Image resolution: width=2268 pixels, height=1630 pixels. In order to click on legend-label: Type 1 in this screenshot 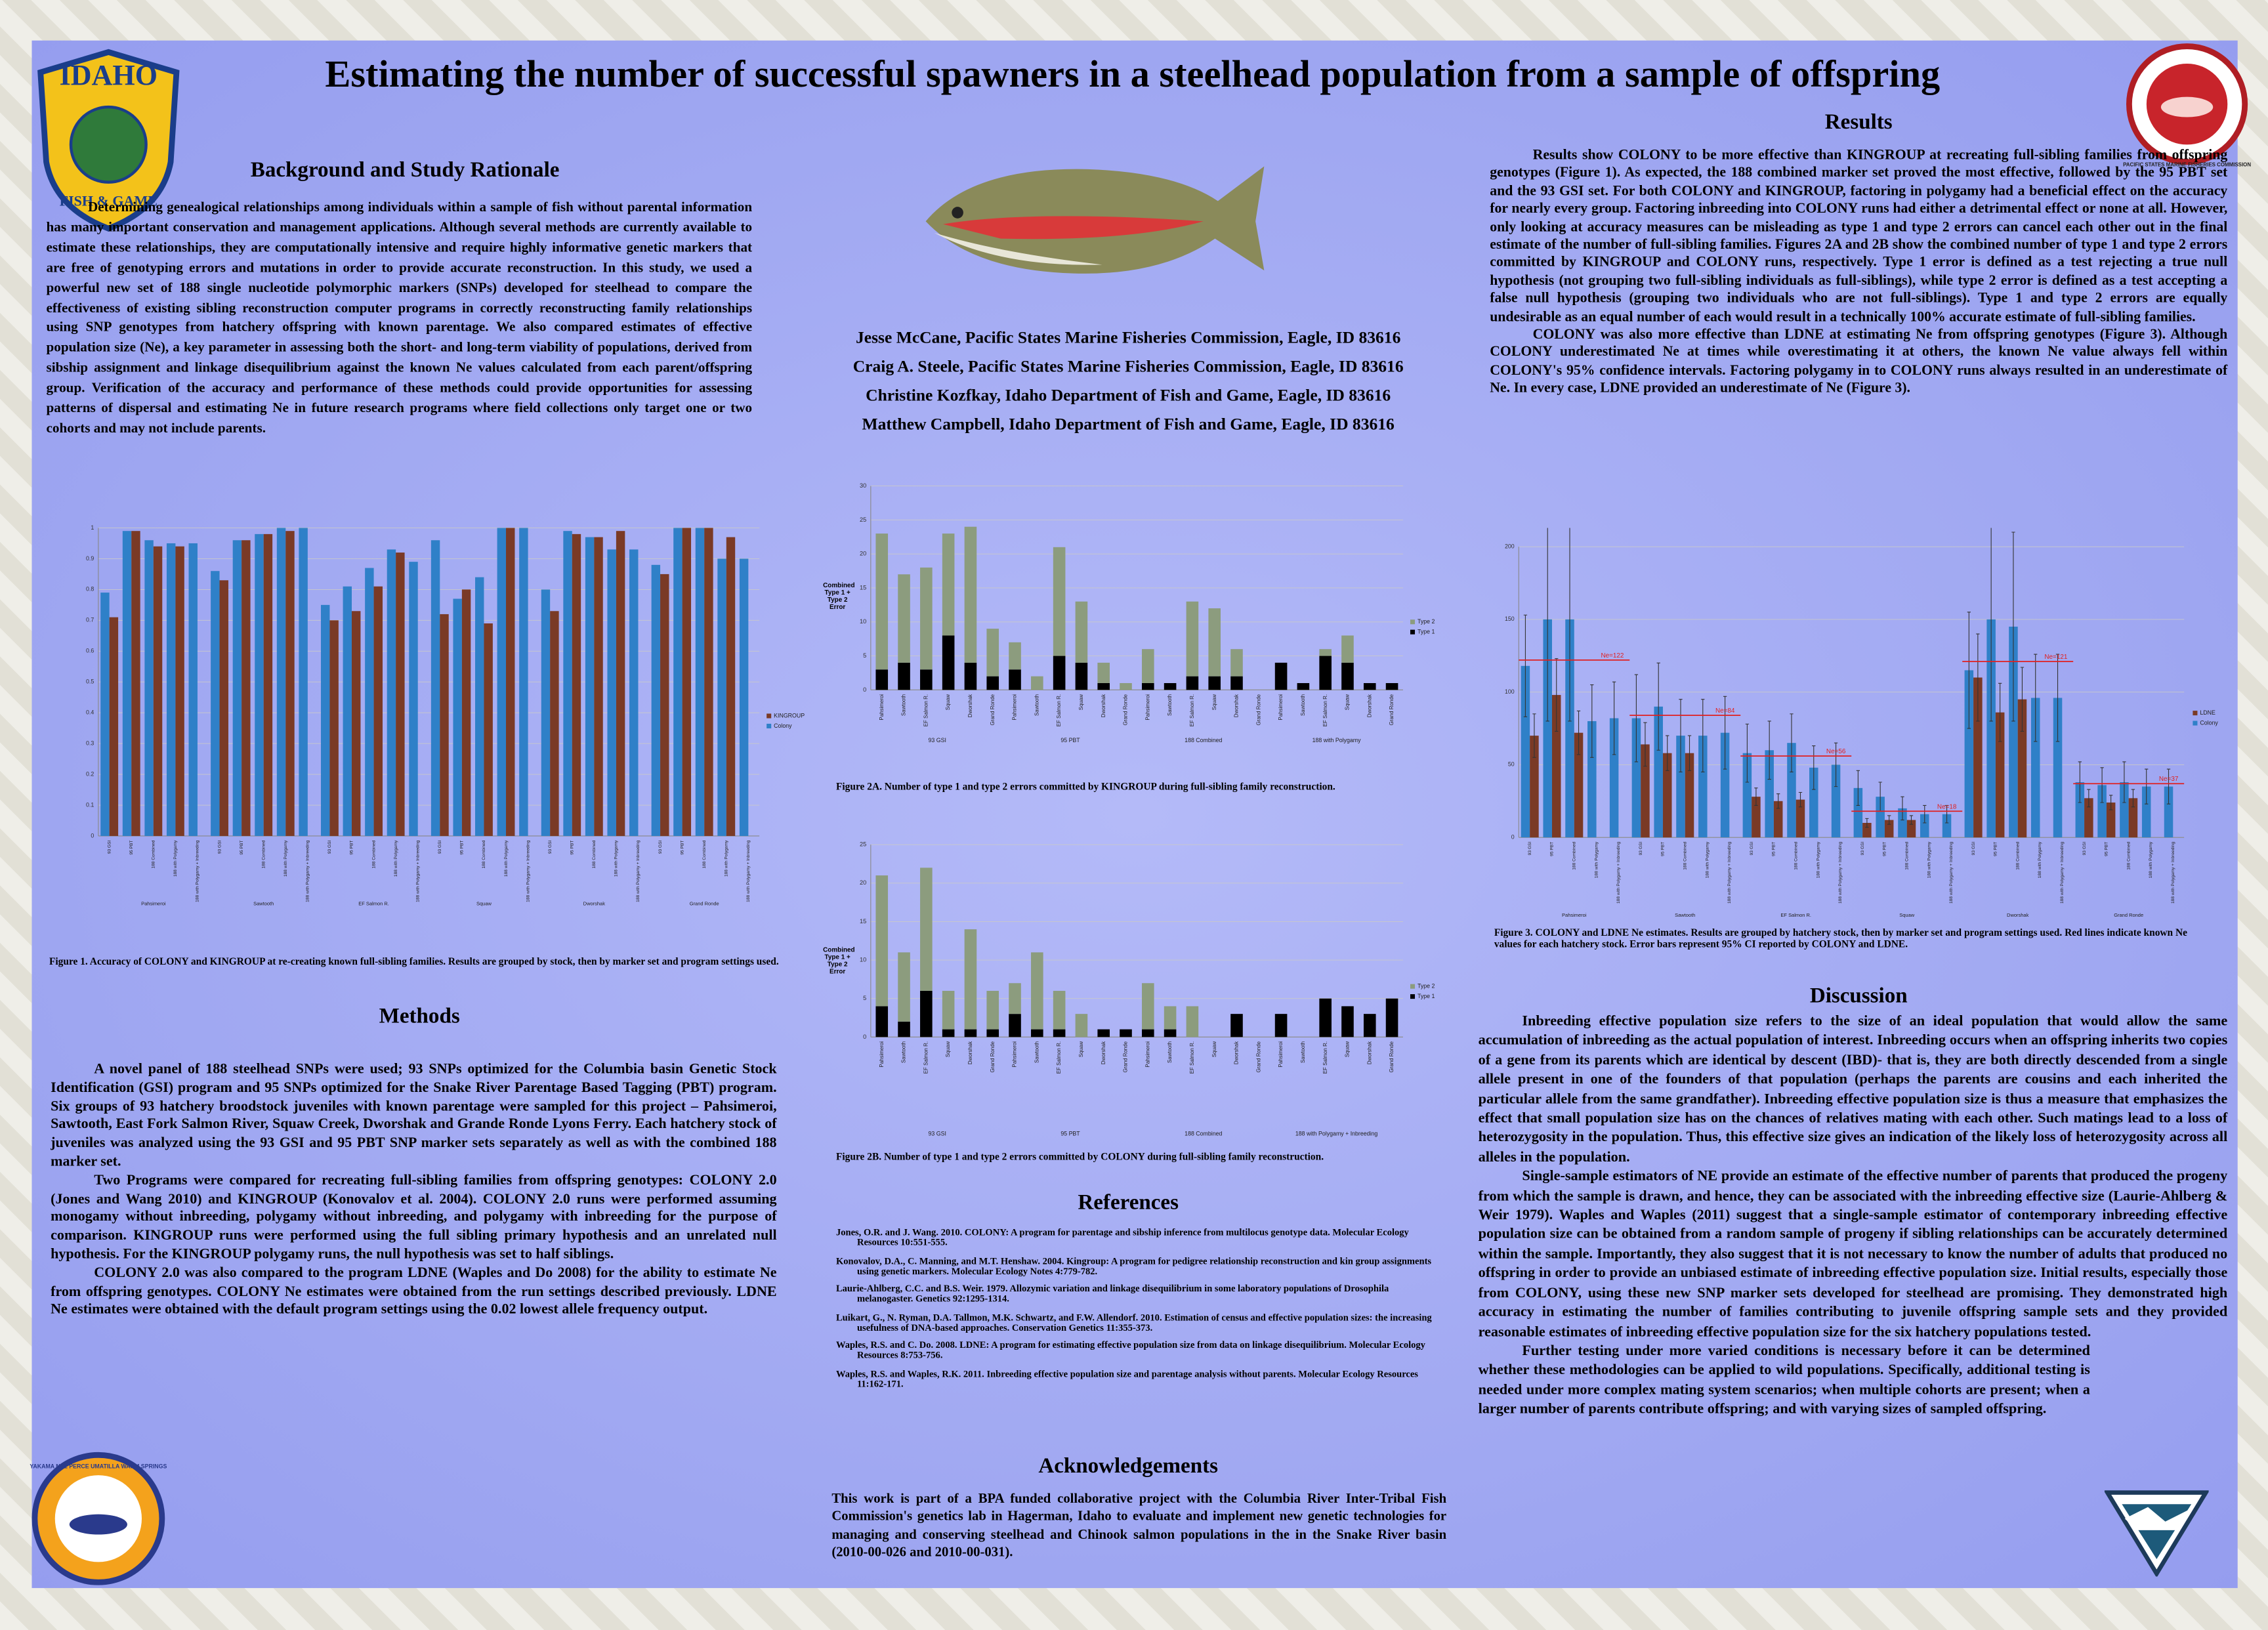, I will do `click(1426, 632)`.